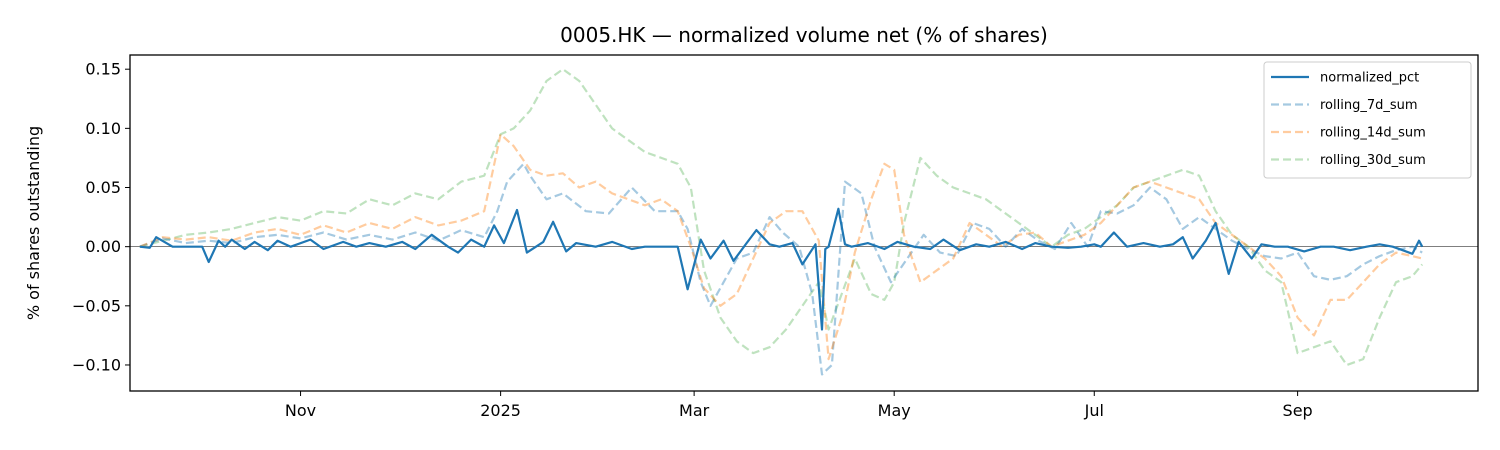 Image resolution: width=1500 pixels, height=450 pixels. What do you see at coordinates (1369, 78) in the screenshot?
I see `legend-label-normalized-pct: normalized_pct` at bounding box center [1369, 78].